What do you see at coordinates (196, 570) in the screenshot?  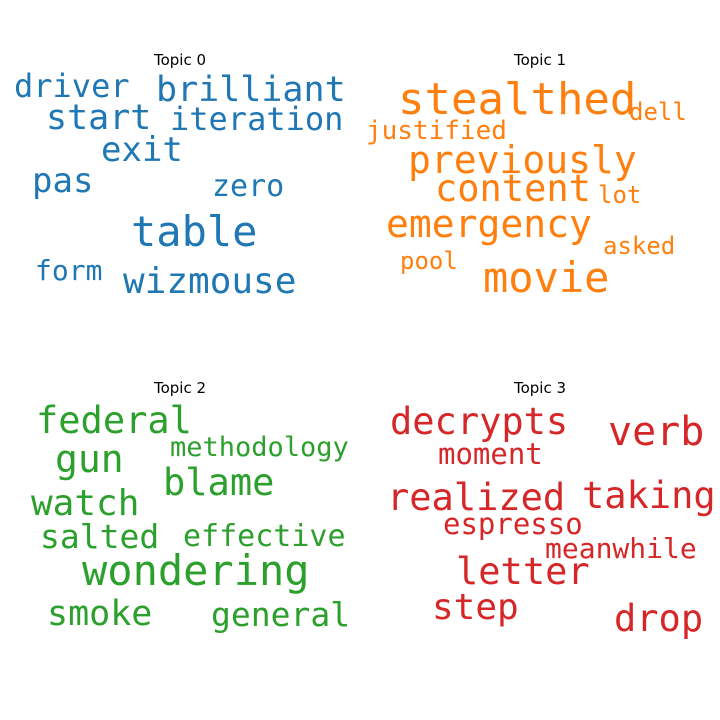 I see `topic-2-word: wondering` at bounding box center [196, 570].